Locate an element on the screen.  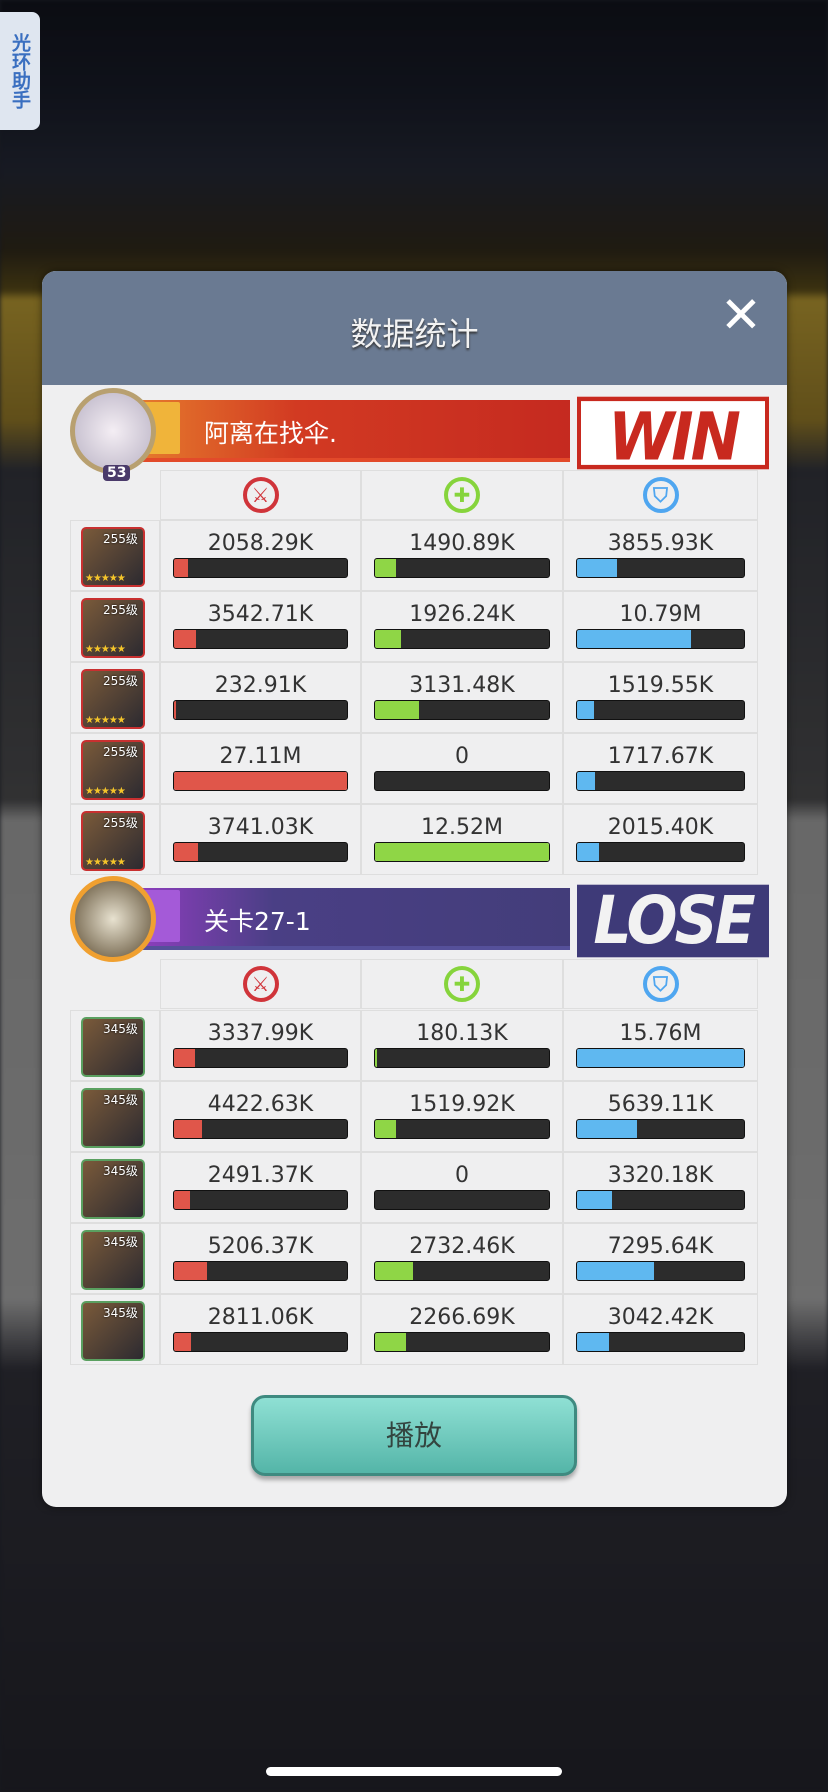
stat-cell: 2266.69K is located at coordinates (462, 1329).